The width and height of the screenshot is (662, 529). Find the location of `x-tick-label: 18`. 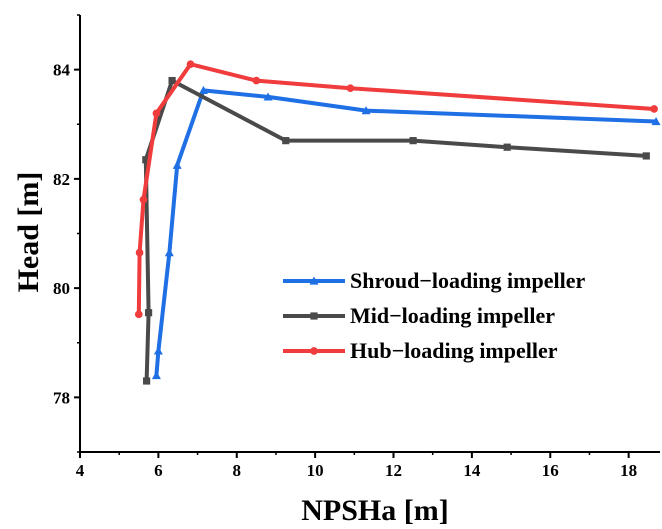

x-tick-label: 18 is located at coordinates (628, 470).